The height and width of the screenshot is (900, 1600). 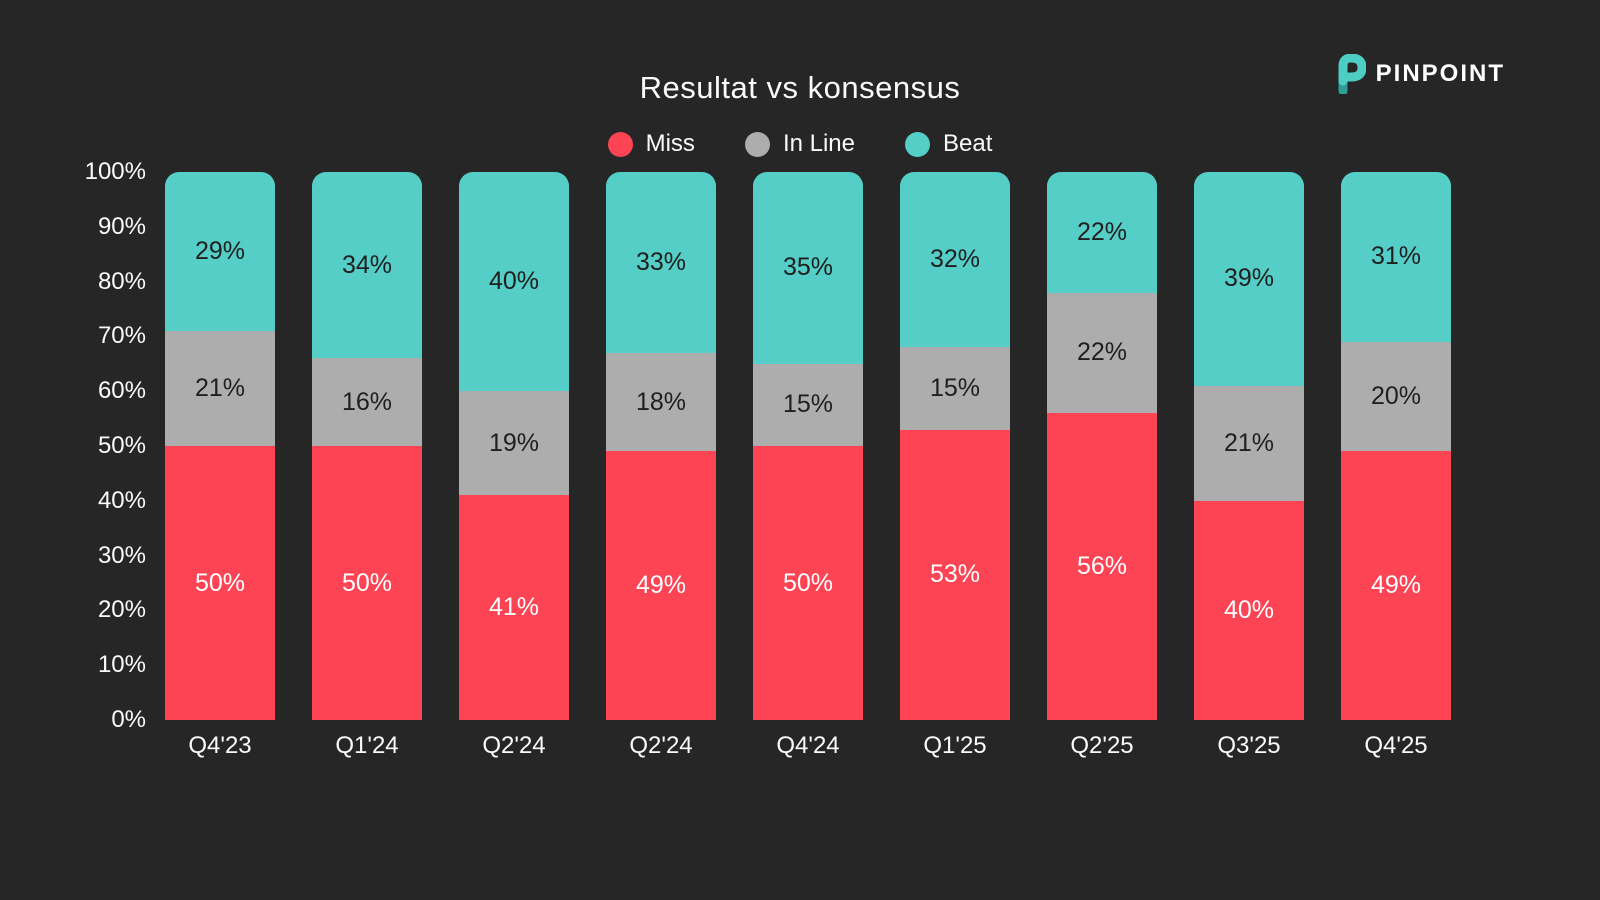 I want to click on bar-segment-beat: 32%, so click(x=955, y=260).